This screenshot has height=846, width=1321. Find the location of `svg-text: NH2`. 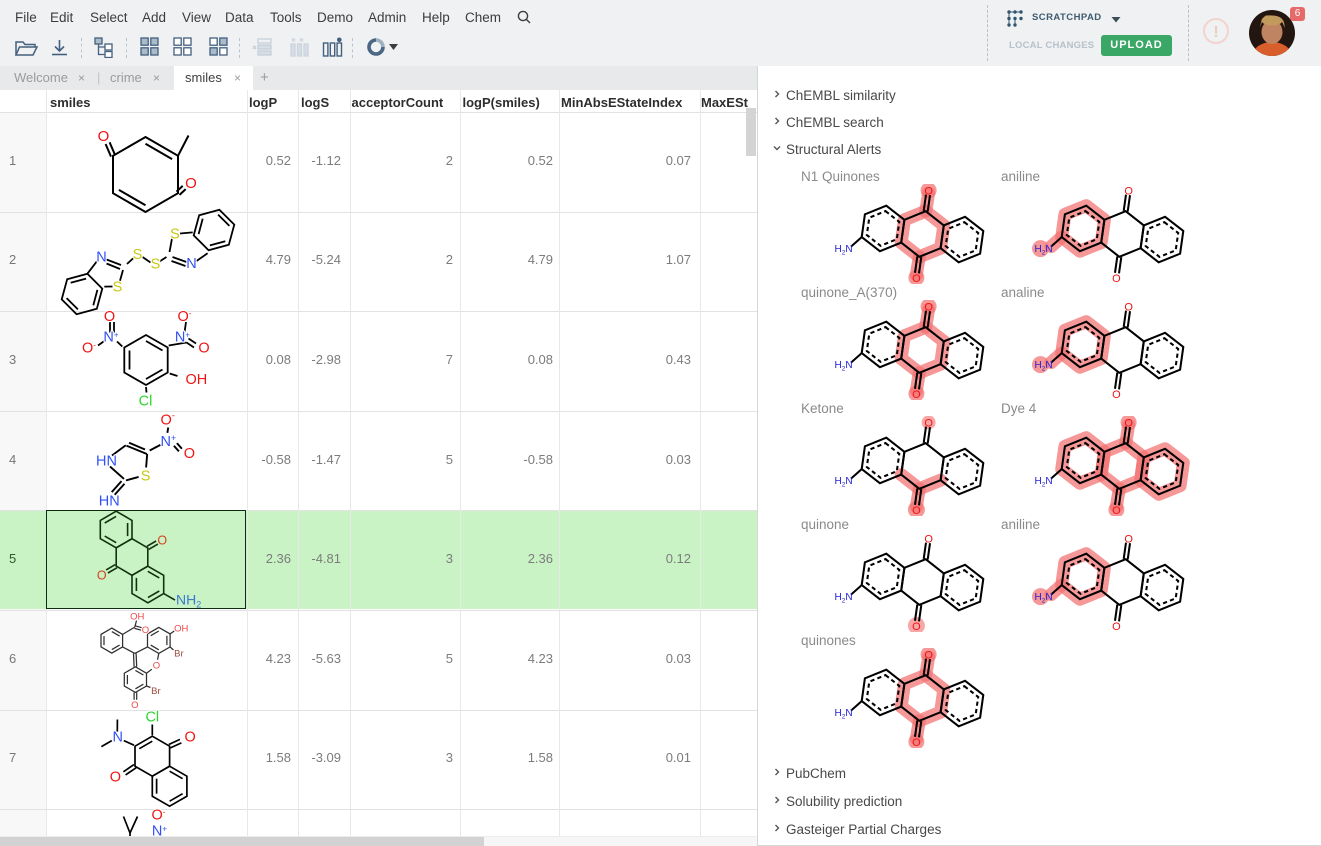

svg-text: NH2 is located at coordinates (188, 601).